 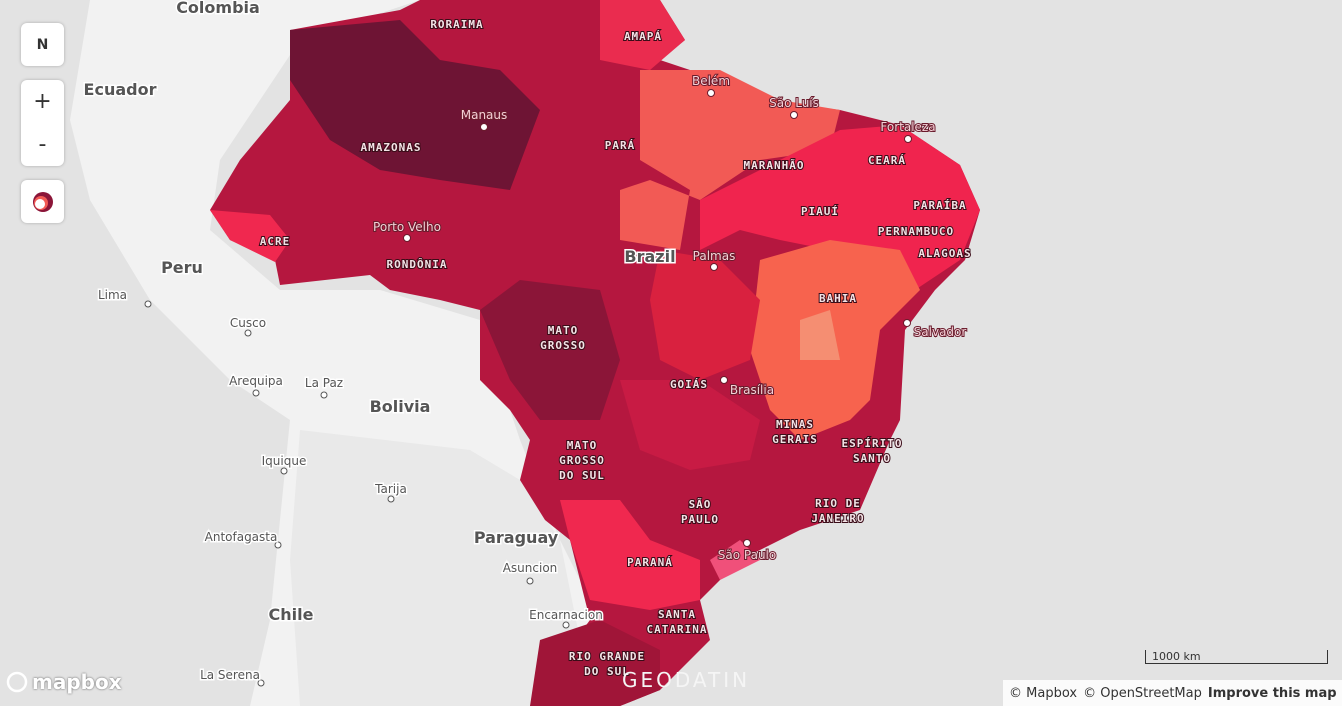 What do you see at coordinates (256, 381) in the screenshot?
I see `city-label: Arequipa` at bounding box center [256, 381].